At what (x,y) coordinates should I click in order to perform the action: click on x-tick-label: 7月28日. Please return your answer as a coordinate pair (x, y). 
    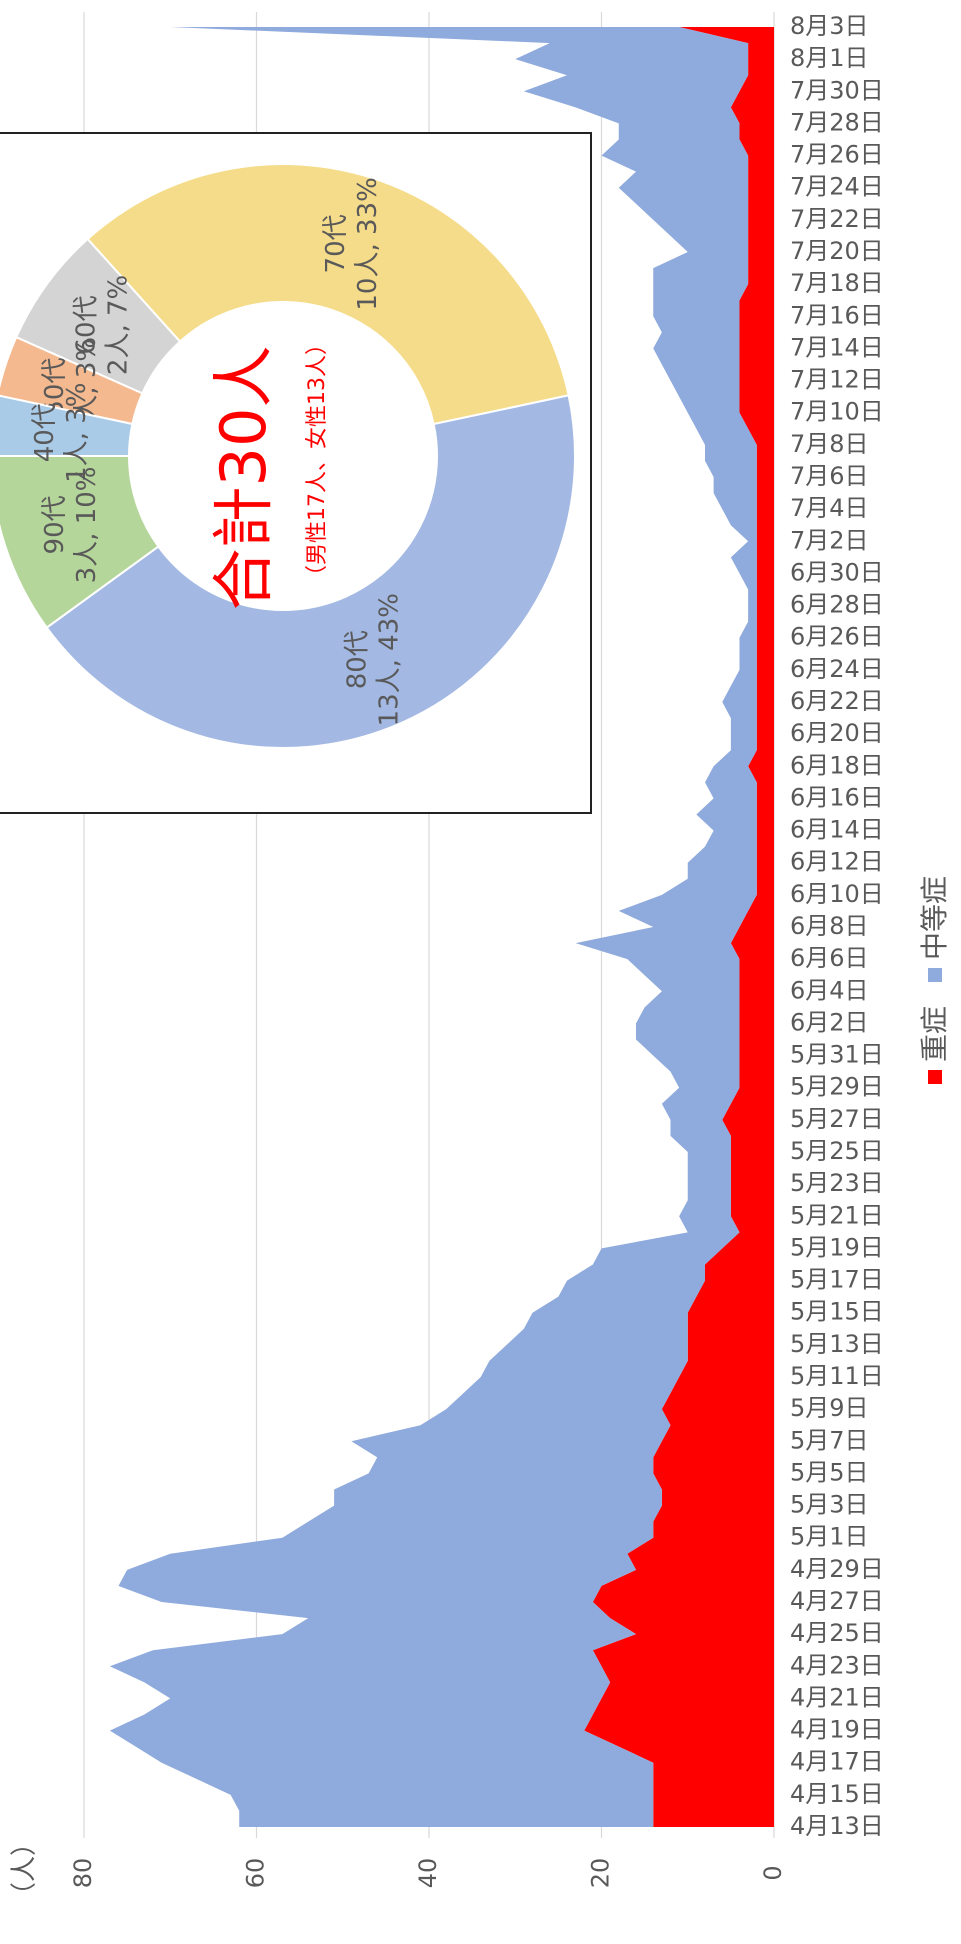
    Looking at the image, I should click on (837, 122).